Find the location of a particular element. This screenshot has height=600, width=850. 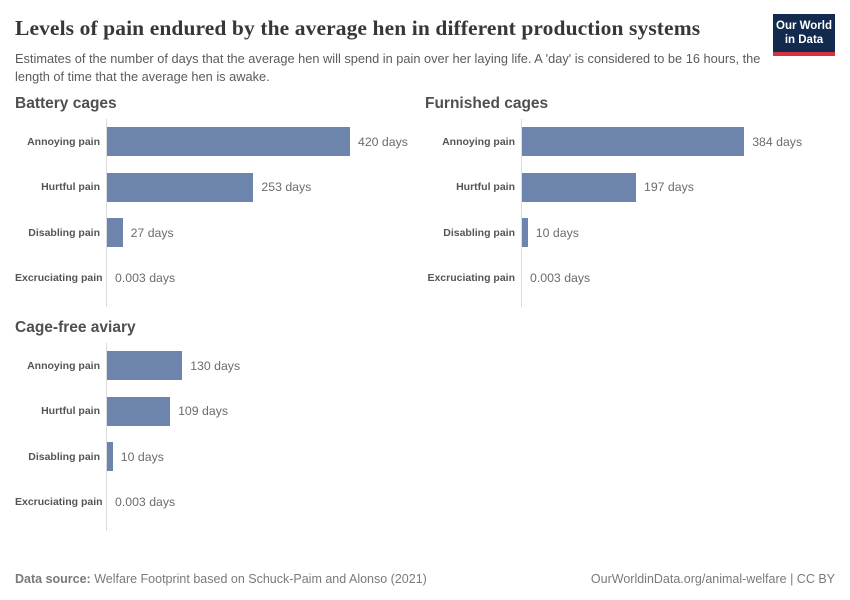

data-source-label: Data source: is located at coordinates (53, 579).